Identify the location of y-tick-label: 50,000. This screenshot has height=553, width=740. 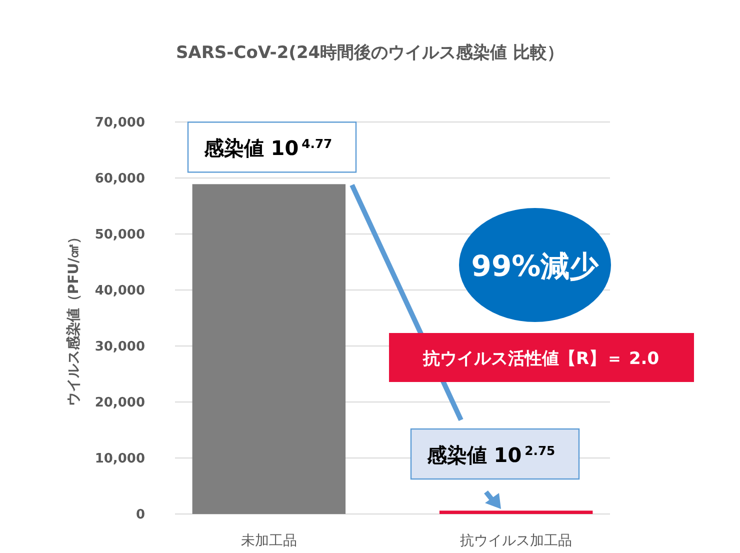
(119, 235).